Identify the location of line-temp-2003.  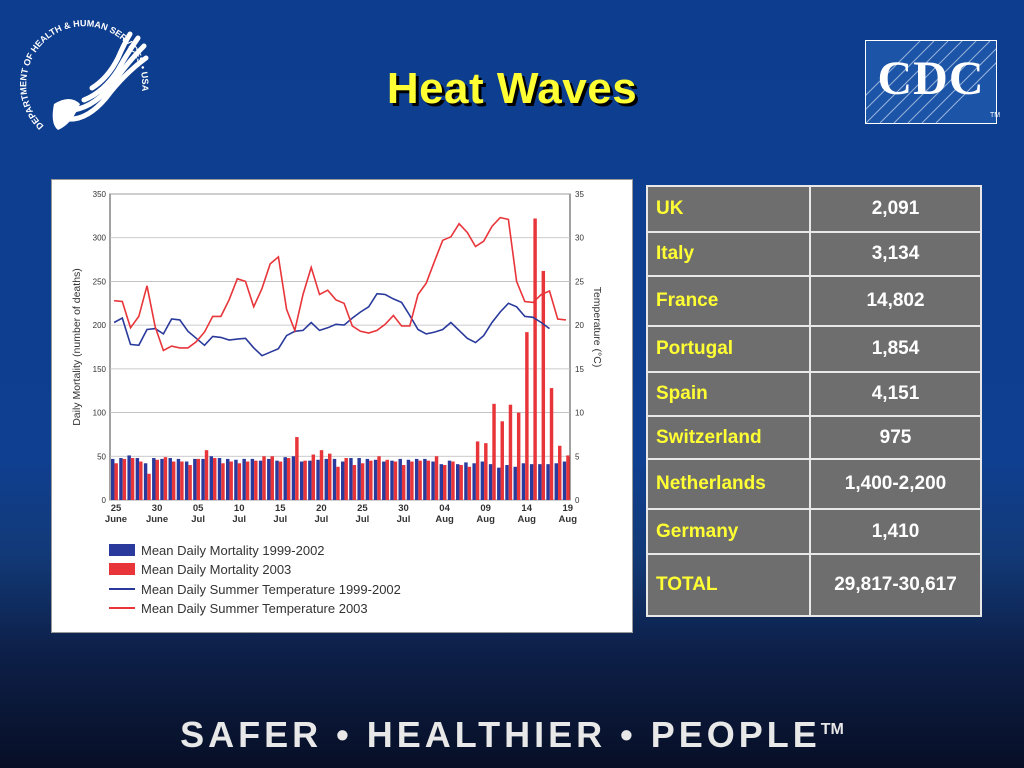
(340, 284).